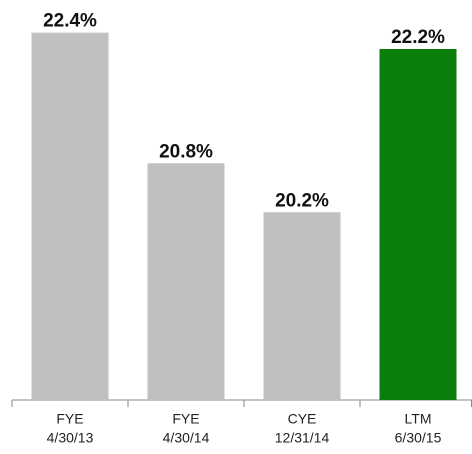 The height and width of the screenshot is (454, 472). What do you see at coordinates (302, 419) in the screenshot?
I see `x-tick-label: CYE` at bounding box center [302, 419].